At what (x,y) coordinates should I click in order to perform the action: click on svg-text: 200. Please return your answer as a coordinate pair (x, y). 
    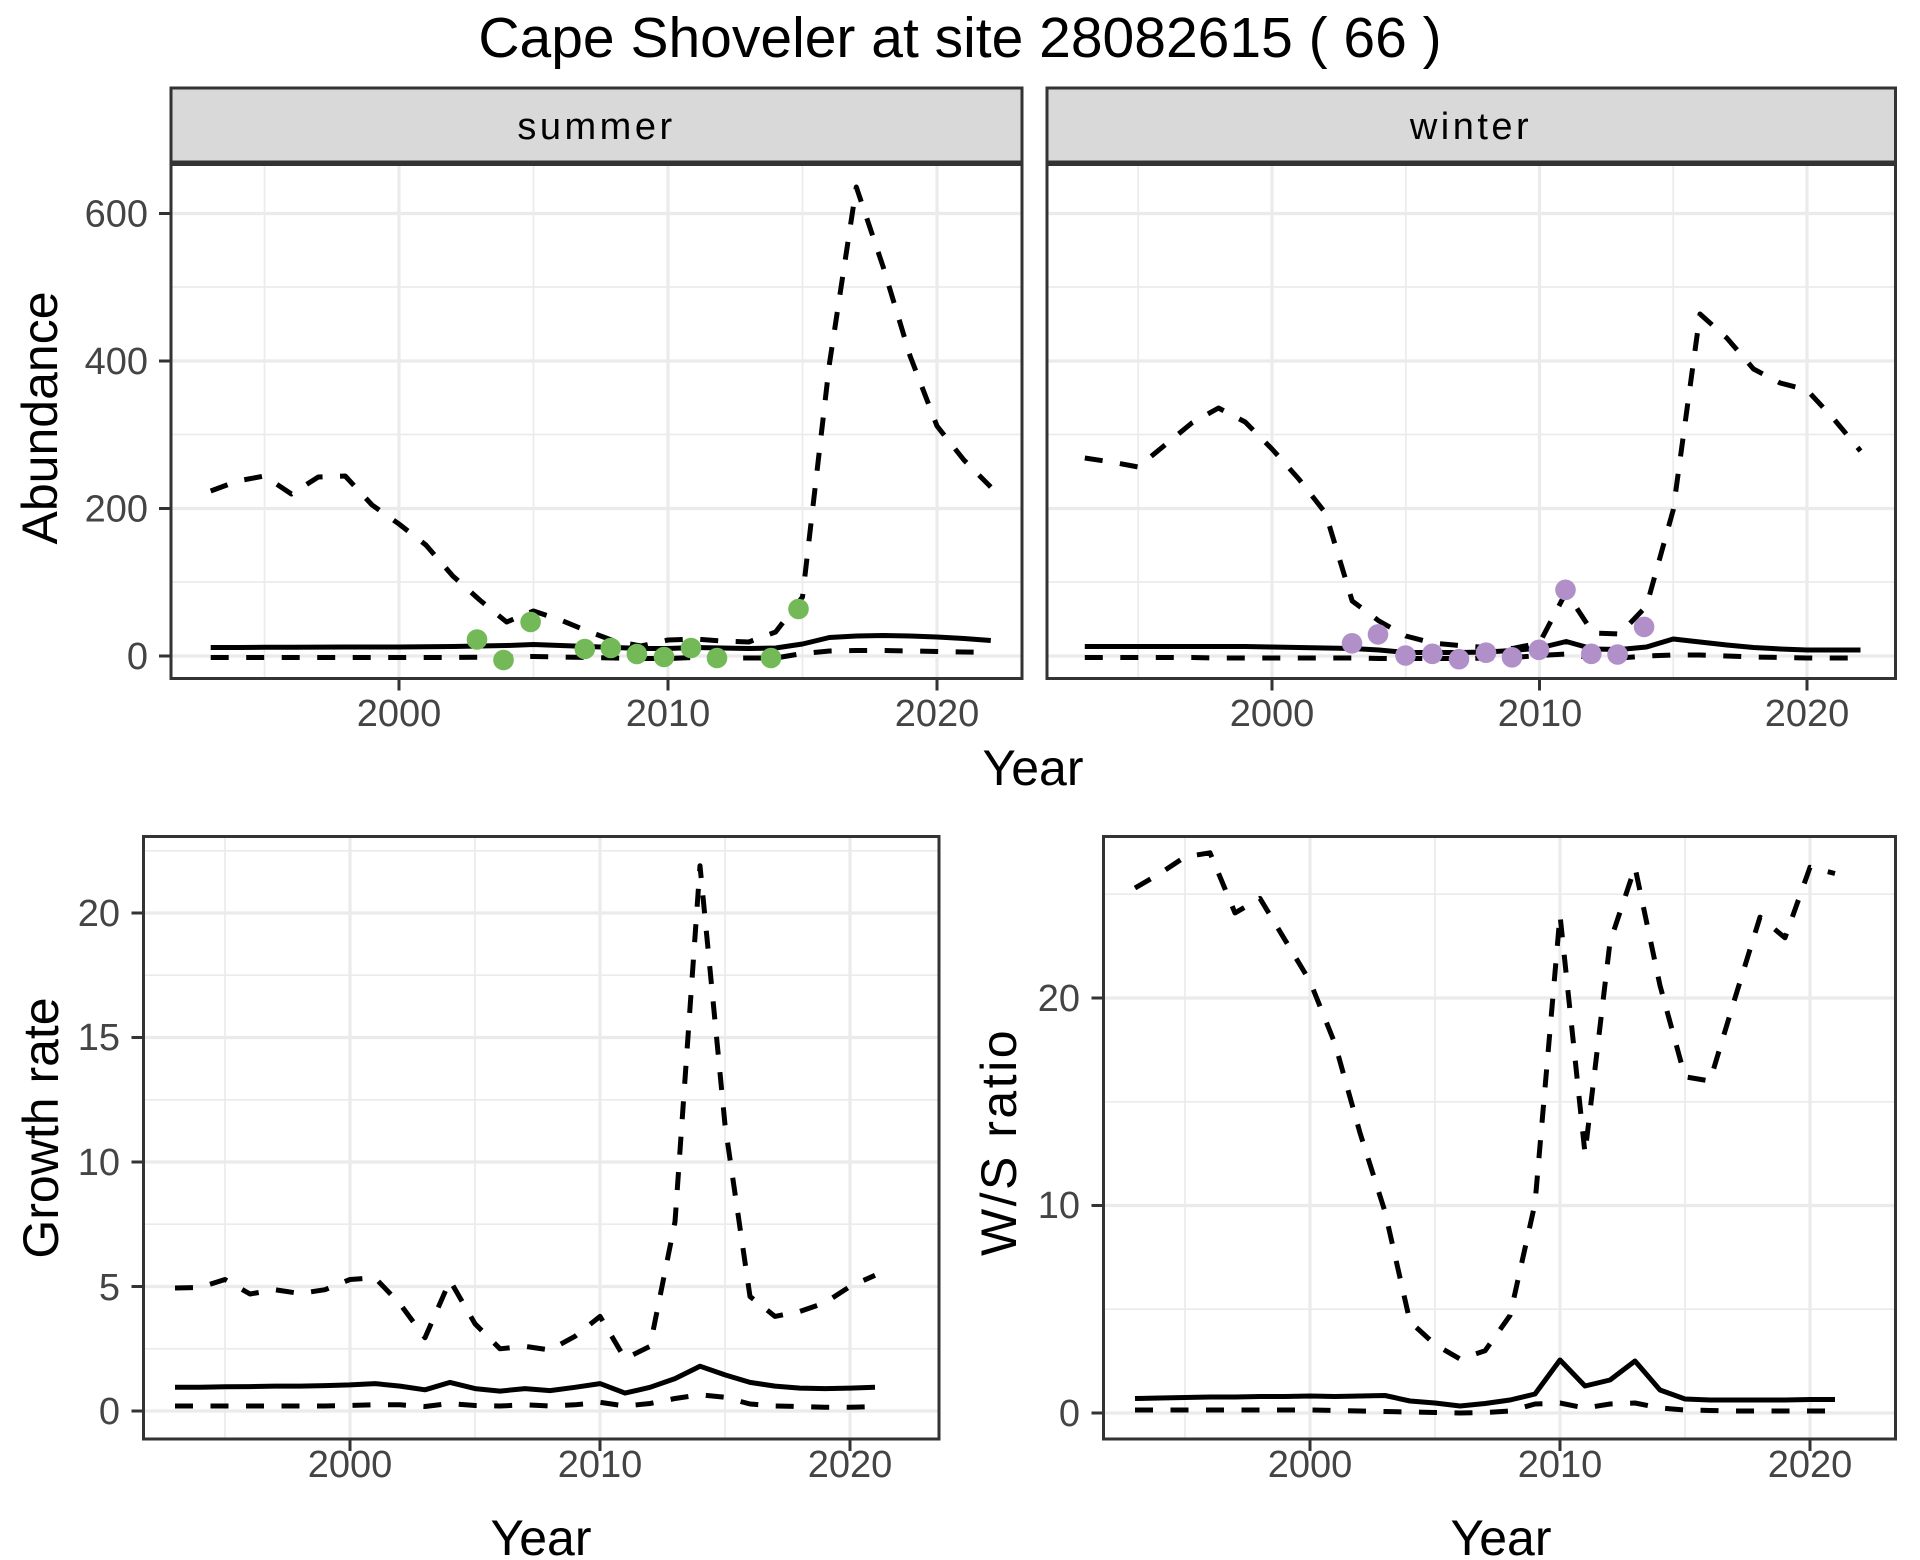
    Looking at the image, I should click on (116, 510).